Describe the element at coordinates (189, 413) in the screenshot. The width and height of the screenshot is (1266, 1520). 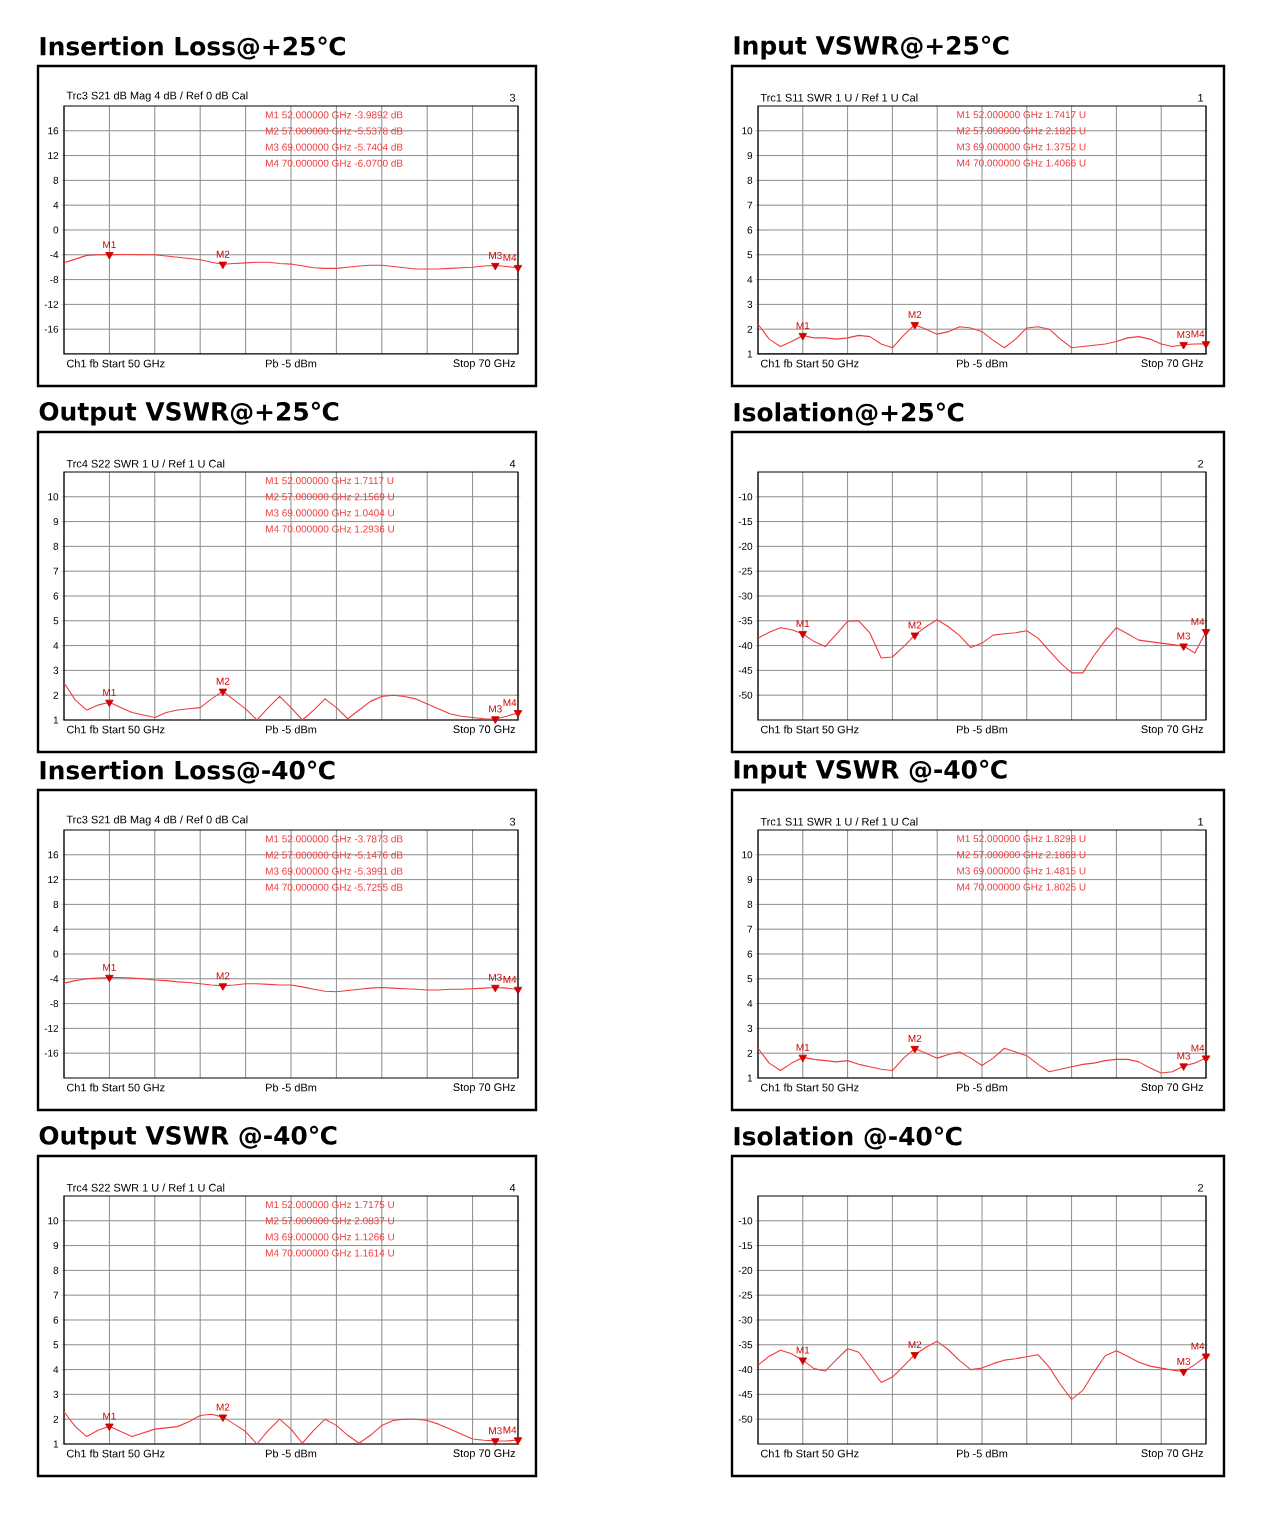
I see `chart-title: Output VSWR@+25℃` at that location.